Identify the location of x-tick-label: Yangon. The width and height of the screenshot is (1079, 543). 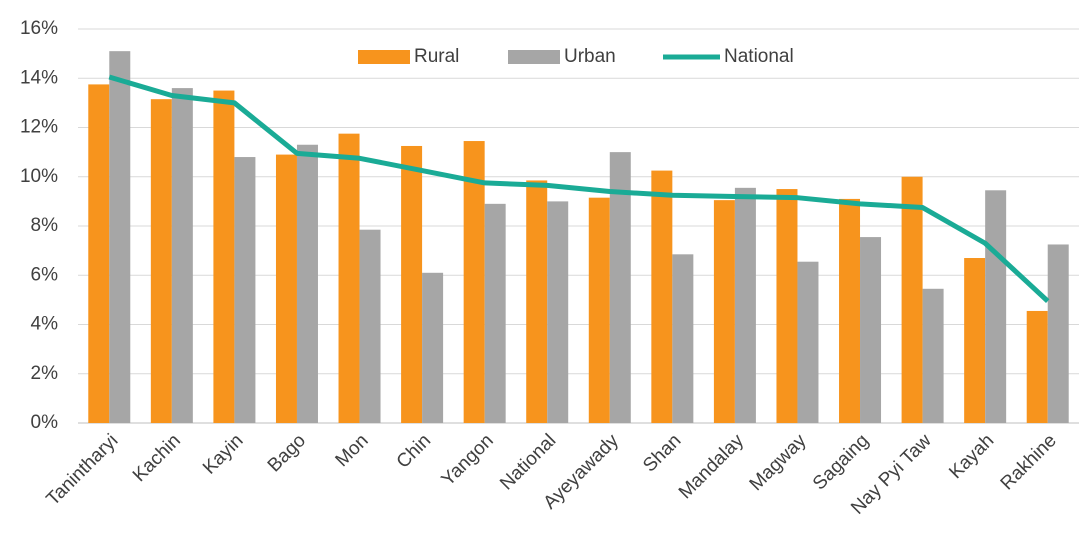
(468, 460).